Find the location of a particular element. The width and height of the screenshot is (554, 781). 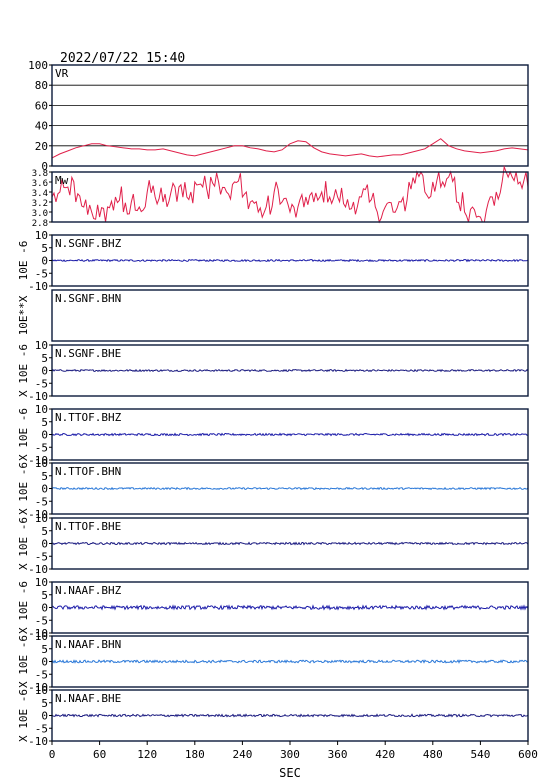

series-line is located at coordinates (290, 194).